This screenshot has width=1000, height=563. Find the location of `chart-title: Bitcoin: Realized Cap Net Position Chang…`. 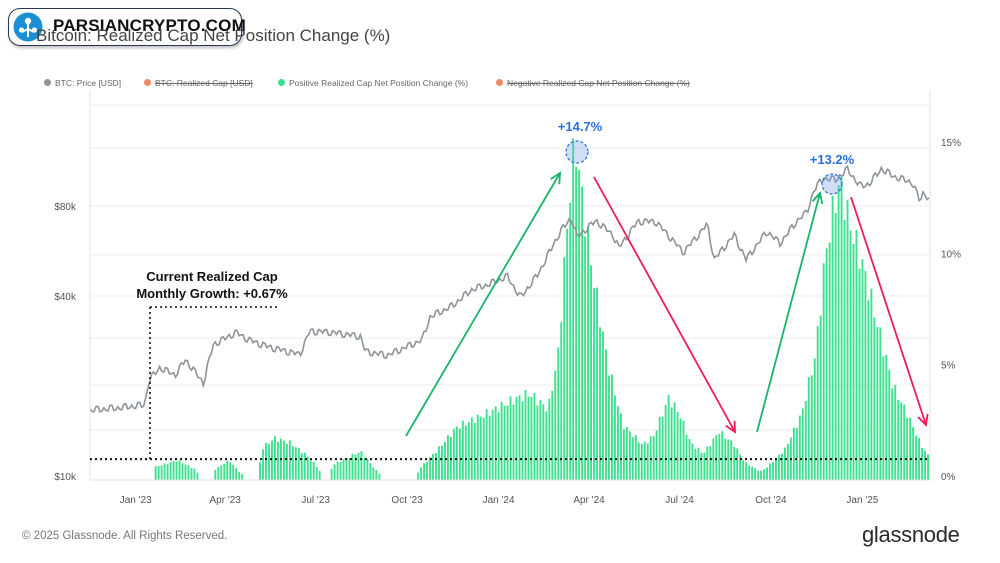

chart-title: Bitcoin: Realized Cap Net Position Chang… is located at coordinates (213, 35).